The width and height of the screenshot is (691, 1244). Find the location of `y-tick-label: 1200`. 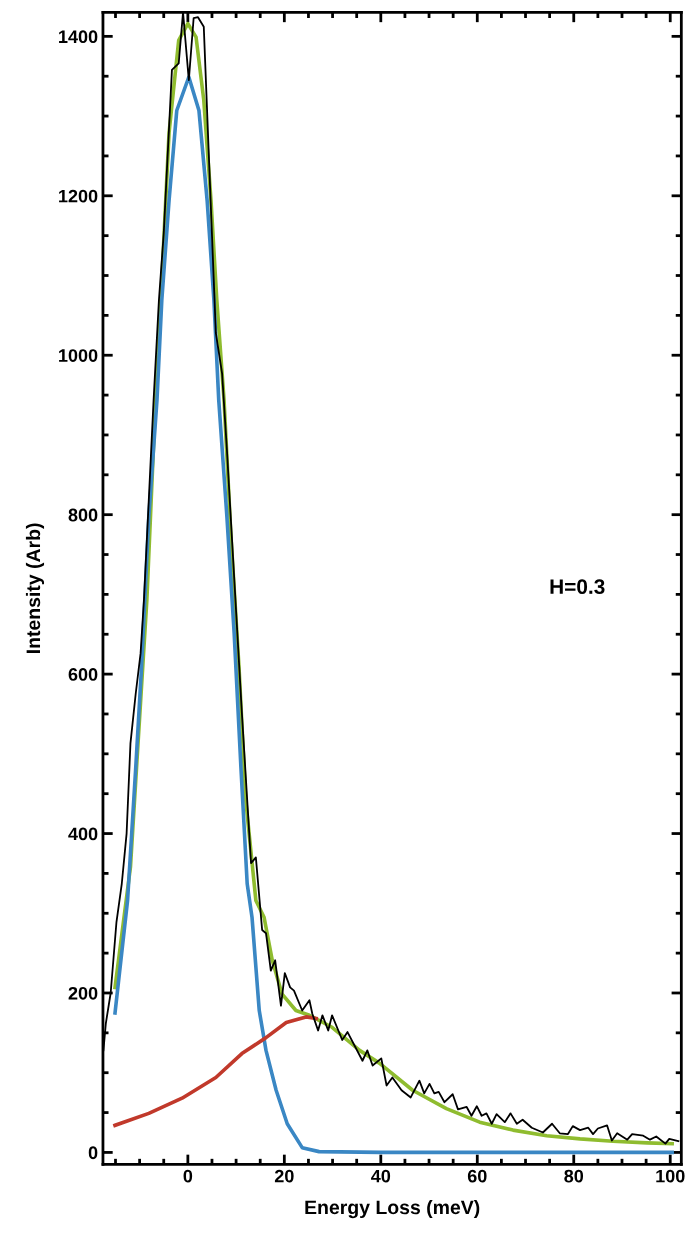

y-tick-label: 1200 is located at coordinates (78, 196).